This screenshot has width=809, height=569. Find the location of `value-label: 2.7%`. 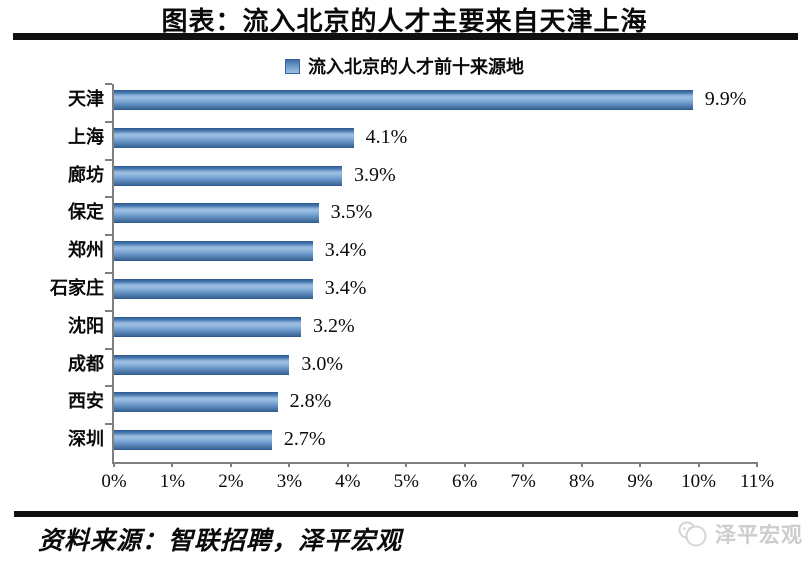

value-label: 2.7% is located at coordinates (304, 439).